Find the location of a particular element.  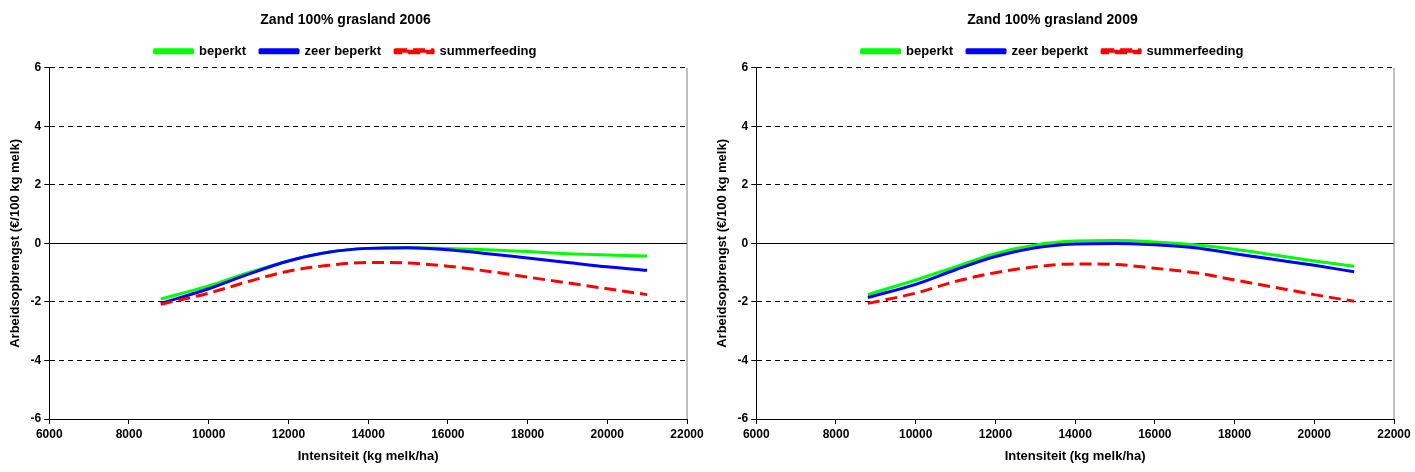

chart-title: Zand 100% grasland 2009 is located at coordinates (1052, 19).